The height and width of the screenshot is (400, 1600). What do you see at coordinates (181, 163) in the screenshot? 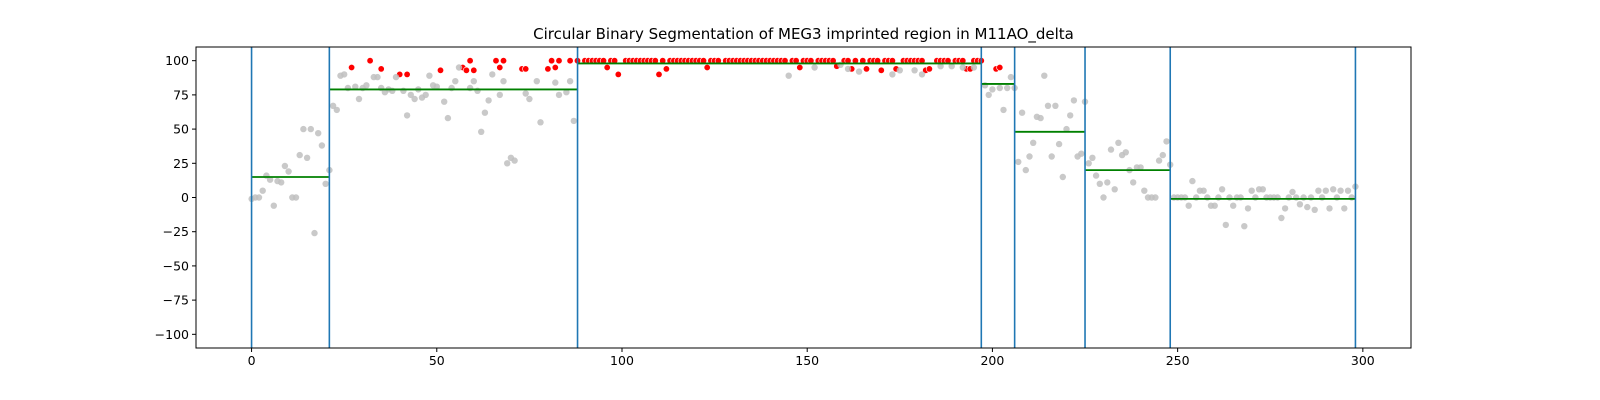
I see `y-tick-label: 25` at bounding box center [181, 163].